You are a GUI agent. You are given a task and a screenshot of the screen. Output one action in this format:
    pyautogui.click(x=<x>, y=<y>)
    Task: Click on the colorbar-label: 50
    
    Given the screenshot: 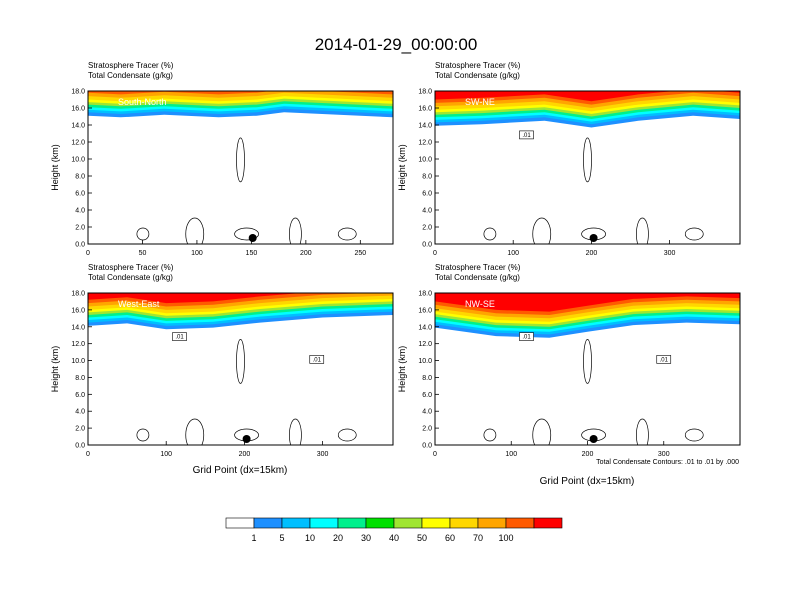 What is the action you would take?
    pyautogui.click(x=422, y=538)
    